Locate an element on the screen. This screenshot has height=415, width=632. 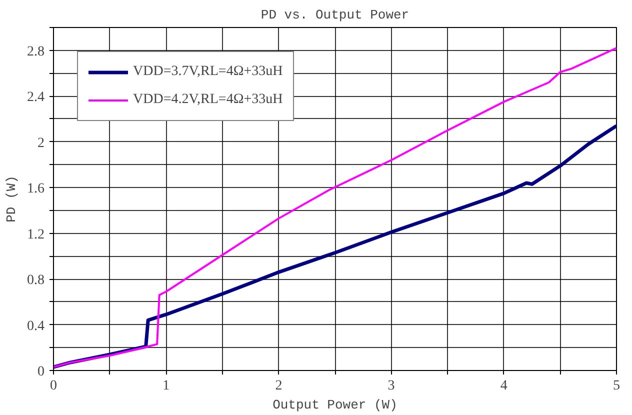
y-tick-label: 2.8 is located at coordinates (35, 52).